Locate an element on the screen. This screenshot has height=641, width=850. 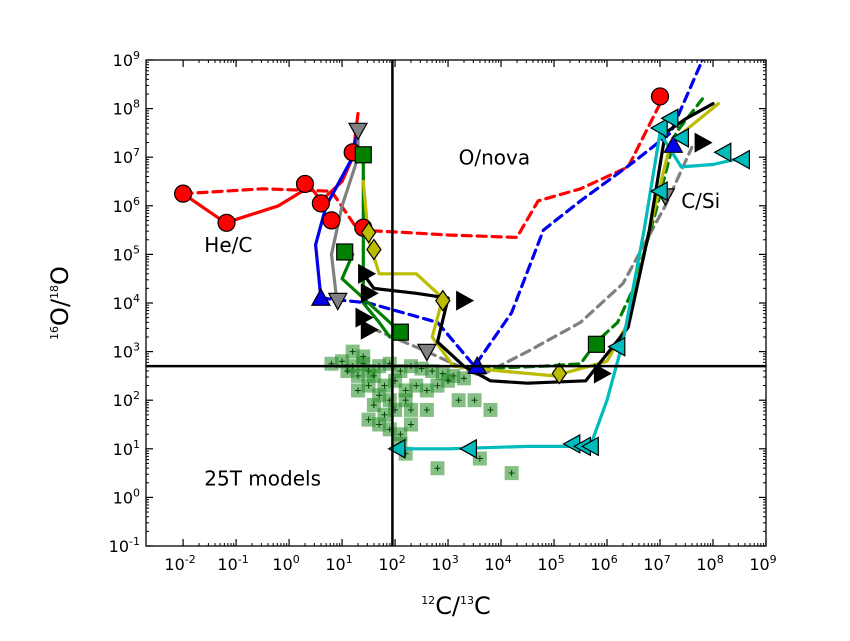
y-tick-label: 10⁶ is located at coordinates (126, 205).